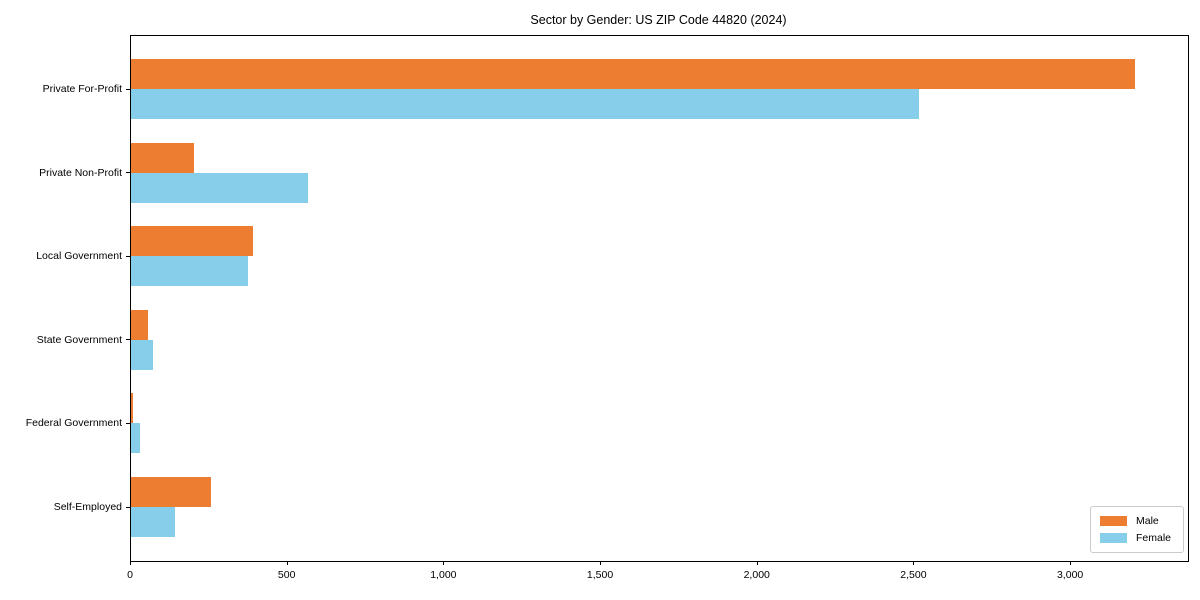 Image resolution: width=1200 pixels, height=600 pixels. Describe the element at coordinates (286, 575) in the screenshot. I see `x-tick-label: 500` at that location.